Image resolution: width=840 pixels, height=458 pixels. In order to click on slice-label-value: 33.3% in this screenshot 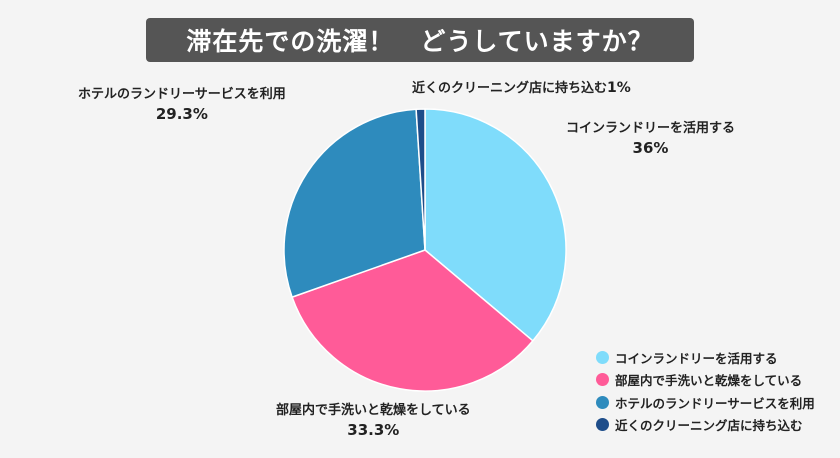, I will do `click(373, 429)`.